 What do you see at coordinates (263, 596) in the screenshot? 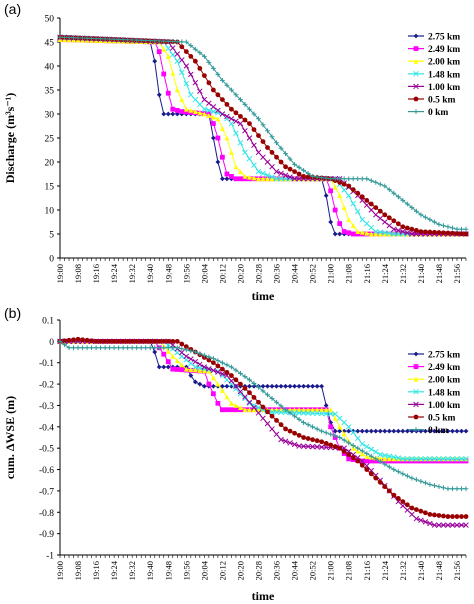
I see `x-axis-title: time` at bounding box center [263, 596].